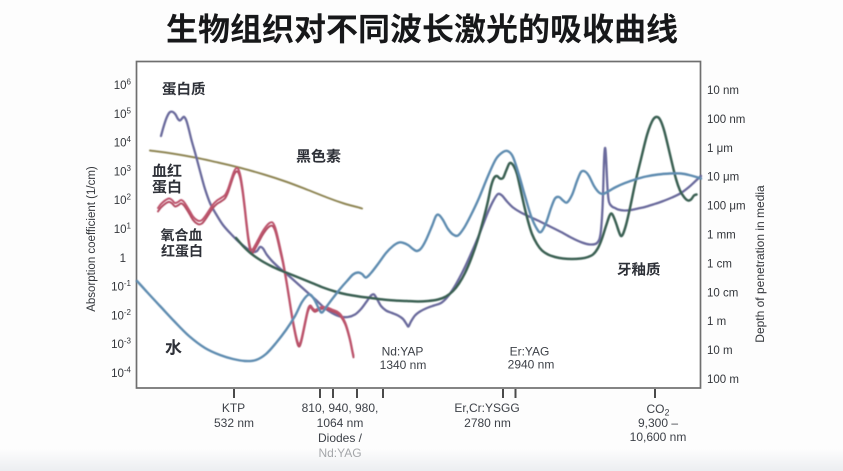 The image size is (843, 471). I want to click on svg-text: 10 μm, so click(723, 178).